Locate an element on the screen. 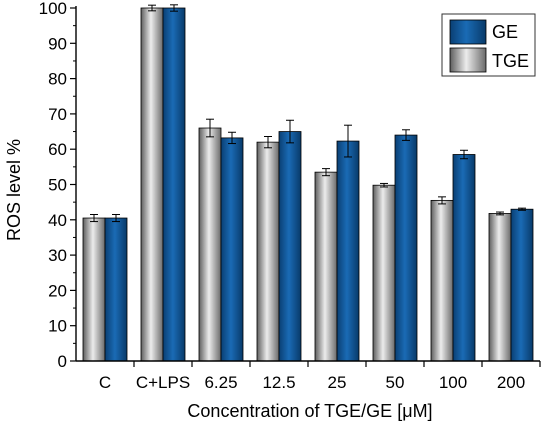 The width and height of the screenshot is (550, 426). y-tick-label-0: 0 is located at coordinates (62, 361).